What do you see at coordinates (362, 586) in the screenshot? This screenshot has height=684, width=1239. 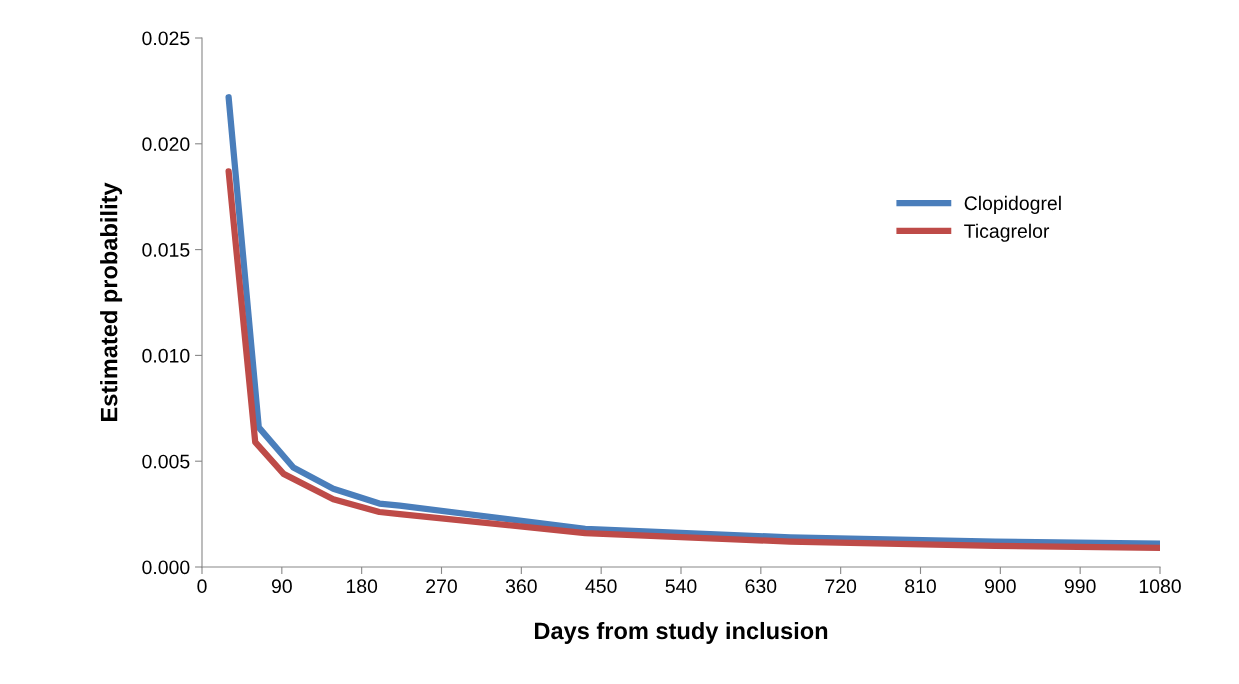 I see `x-tick-label: 180` at bounding box center [362, 586].